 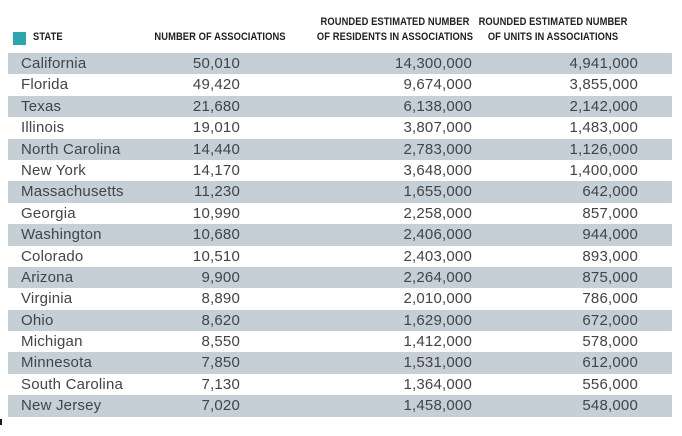 What do you see at coordinates (220, 406) in the screenshot?
I see `cell-associations: 7,020` at bounding box center [220, 406].